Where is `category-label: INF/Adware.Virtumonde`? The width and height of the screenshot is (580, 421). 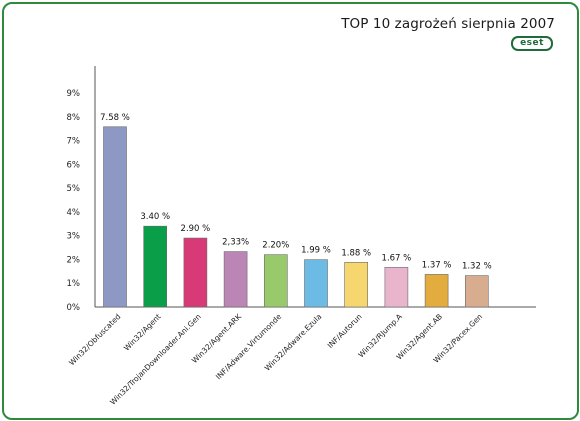
category-label: INF/Adware.Virtumonde is located at coordinates (249, 347).